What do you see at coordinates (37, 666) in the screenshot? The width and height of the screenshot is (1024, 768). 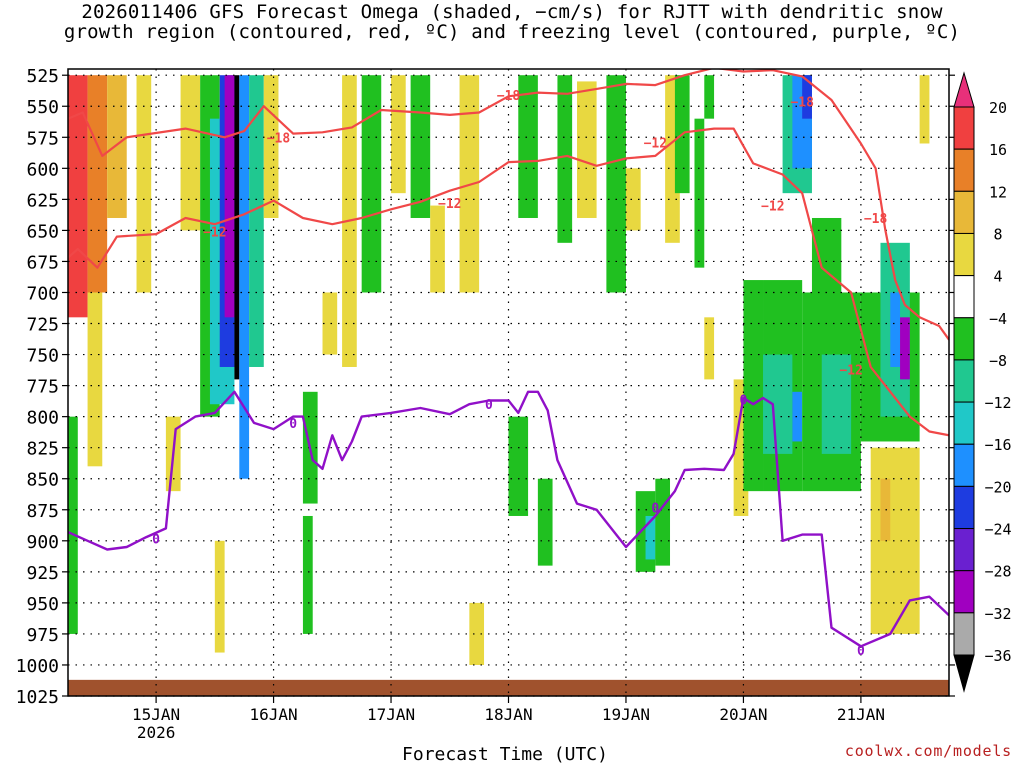 I see `y-tick-label: 1000` at bounding box center [37, 666].